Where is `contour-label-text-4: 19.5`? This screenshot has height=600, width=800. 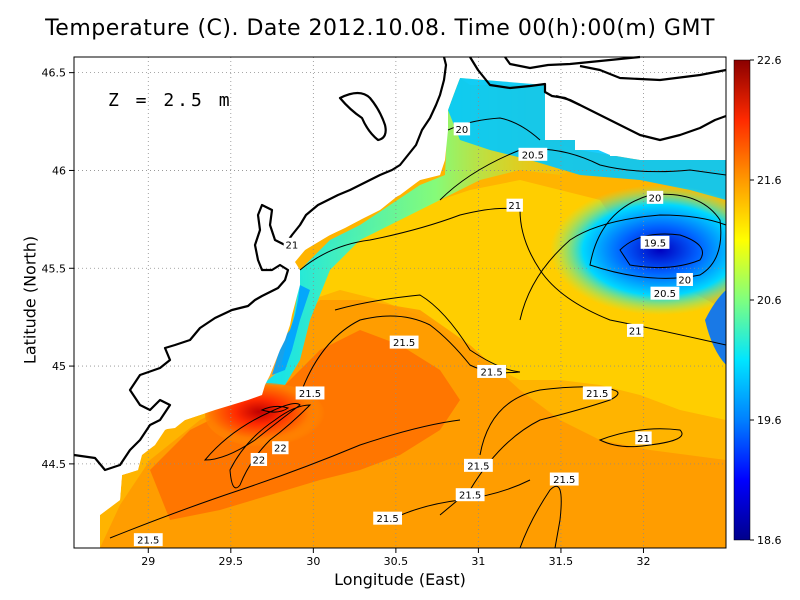 contour-label-text-4: 19.5 is located at coordinates (655, 243).